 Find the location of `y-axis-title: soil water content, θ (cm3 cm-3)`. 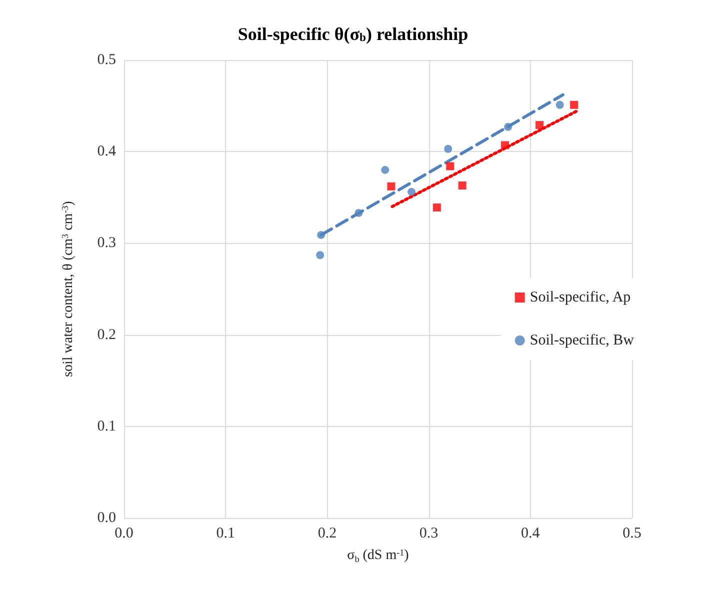

y-axis-title: soil water content, θ (cm3 cm-3) is located at coordinates (68, 288).